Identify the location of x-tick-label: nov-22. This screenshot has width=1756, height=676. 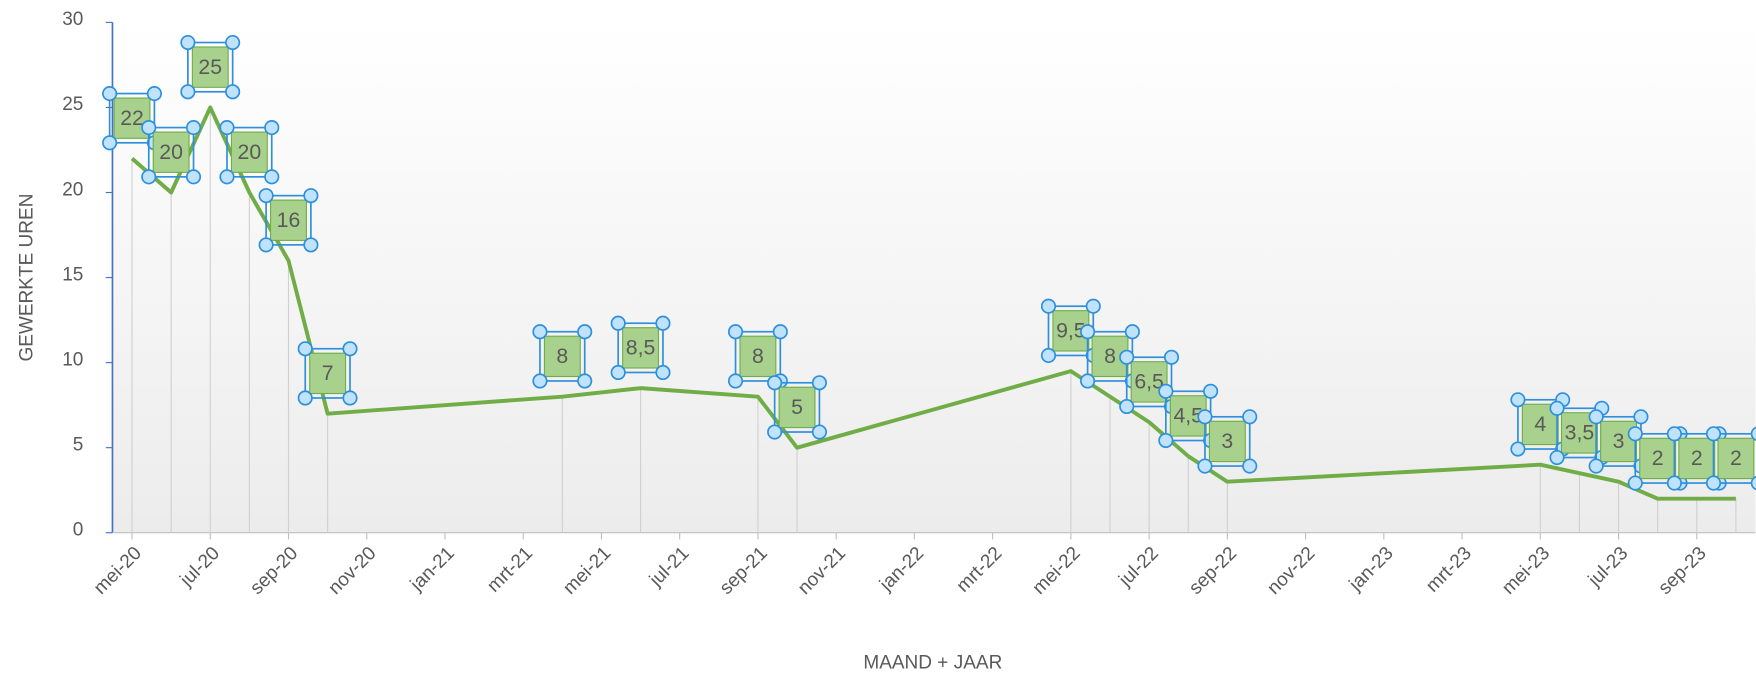
(1291, 571).